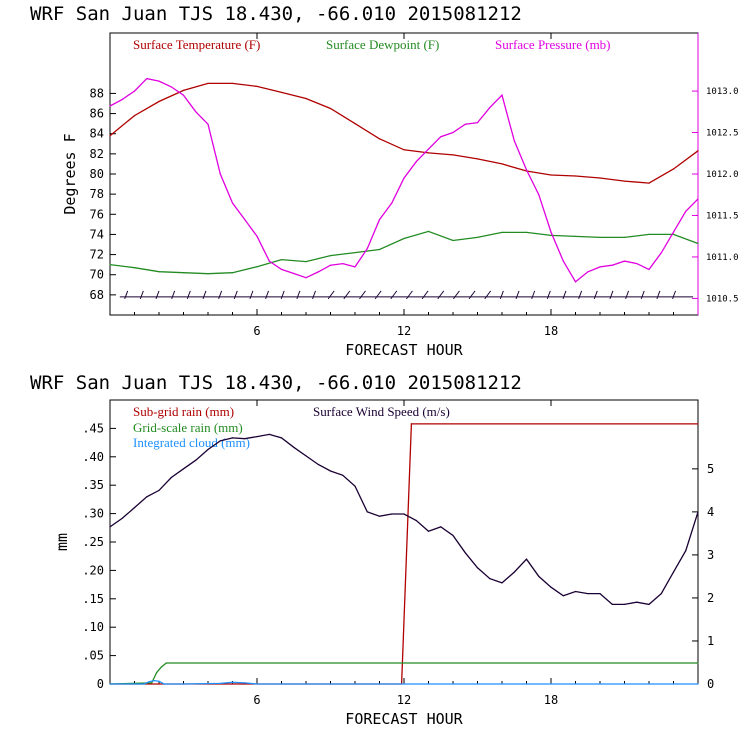  What do you see at coordinates (722, 175) in the screenshot?
I see `y2-tick-label: 1012.0` at bounding box center [722, 175].